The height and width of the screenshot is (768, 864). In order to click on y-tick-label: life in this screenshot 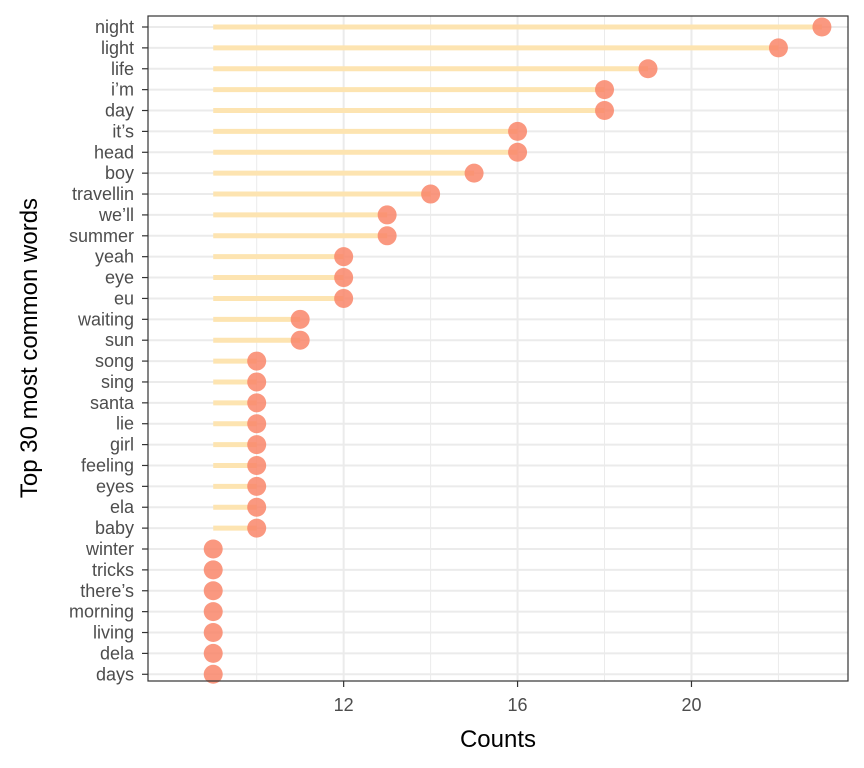, I will do `click(122, 69)`.